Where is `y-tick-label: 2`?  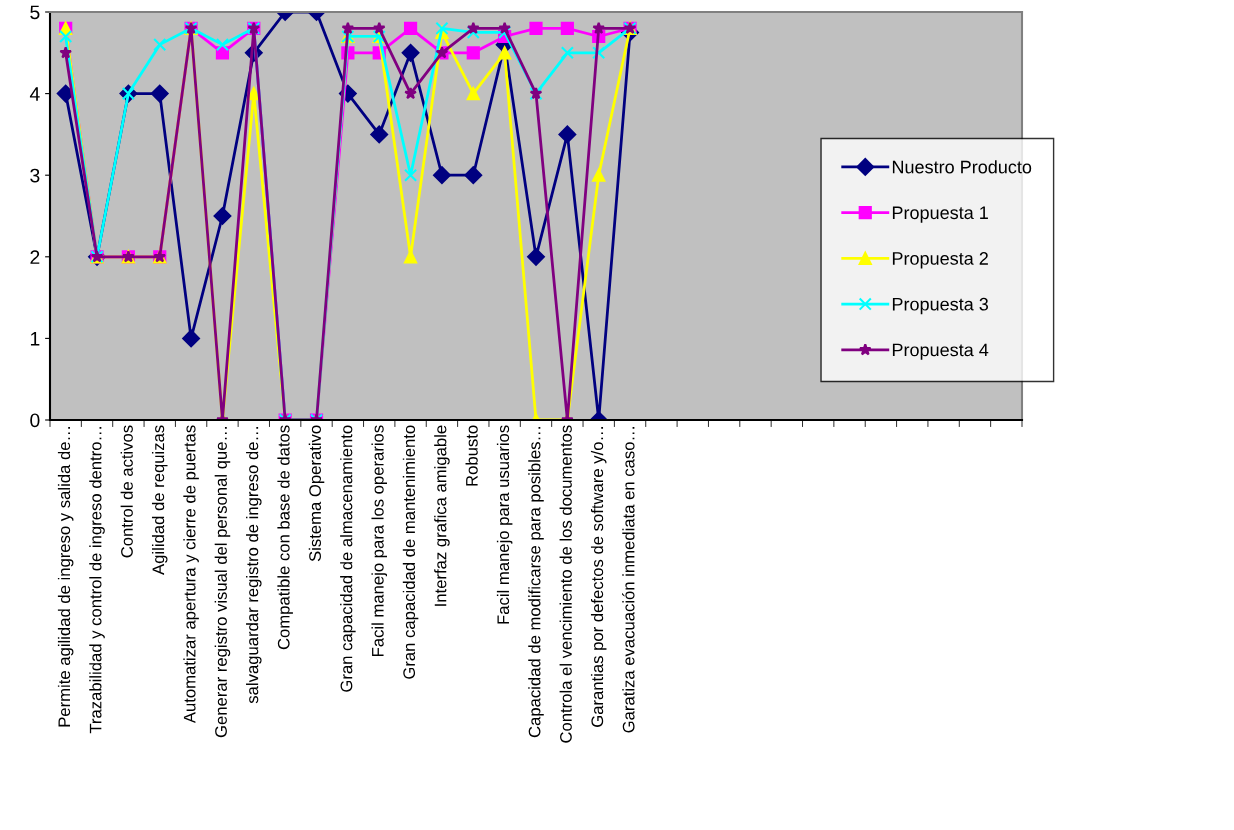 y-tick-label: 2 is located at coordinates (35, 257).